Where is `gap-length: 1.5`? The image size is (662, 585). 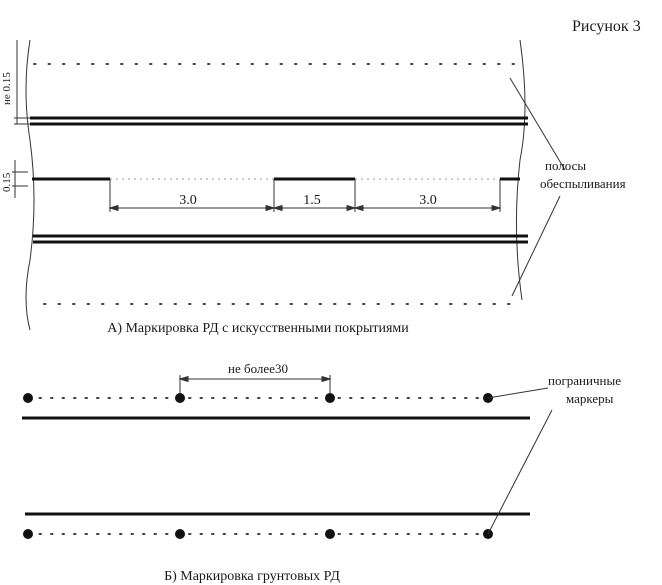
gap-length: 1.5 is located at coordinates (312, 200).